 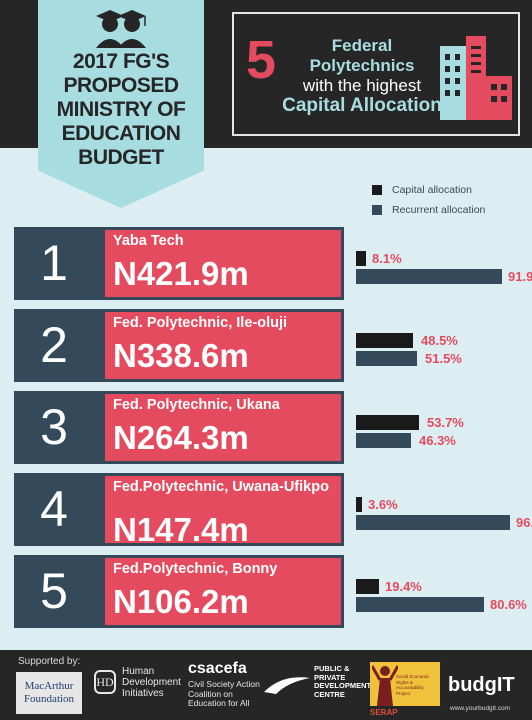 I want to click on allocation-amount: N421.9m, so click(x=181, y=273).